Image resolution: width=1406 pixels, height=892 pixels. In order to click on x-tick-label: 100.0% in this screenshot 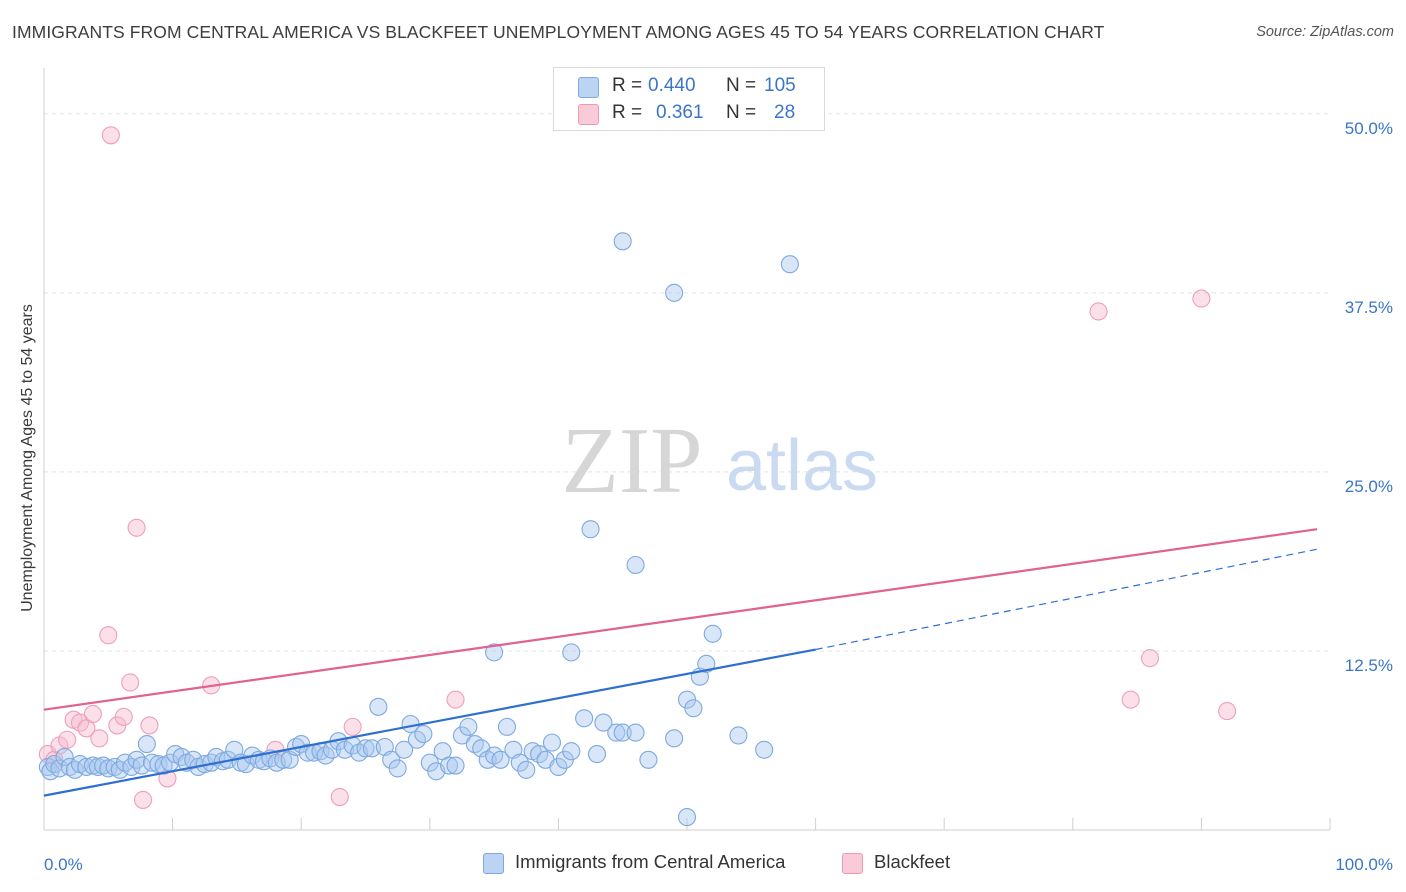, I will do `click(1364, 864)`.